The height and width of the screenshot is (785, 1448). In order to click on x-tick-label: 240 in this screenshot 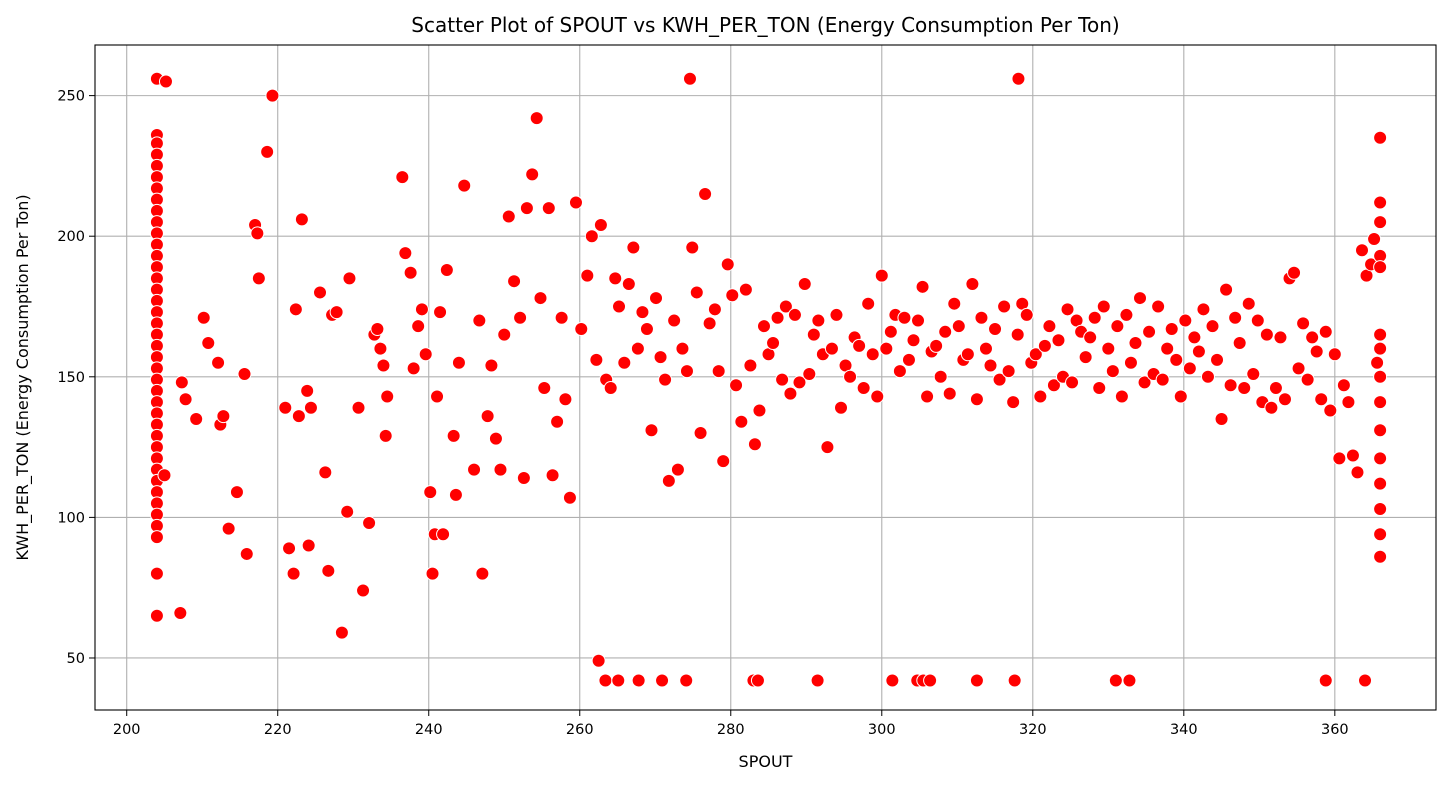, I will do `click(429, 730)`.